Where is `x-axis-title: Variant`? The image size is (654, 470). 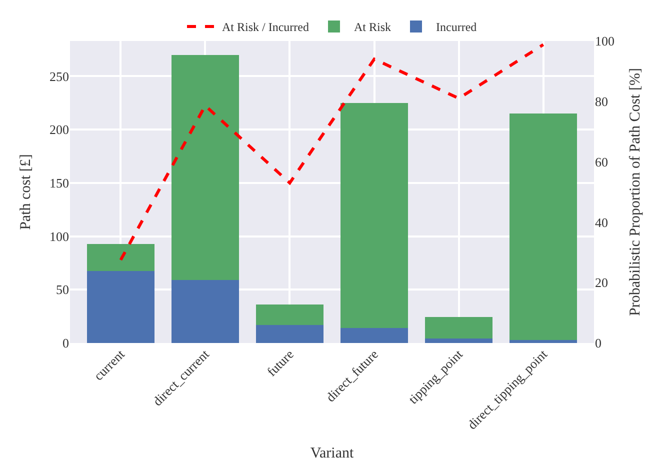
x-axis-title: Variant is located at coordinates (332, 453).